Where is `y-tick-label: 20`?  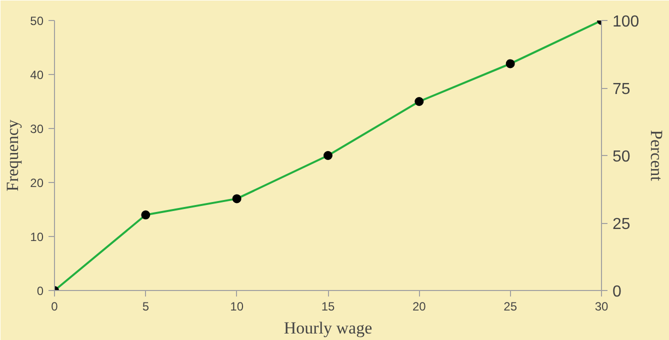
y-tick-label: 20 is located at coordinates (37, 183).